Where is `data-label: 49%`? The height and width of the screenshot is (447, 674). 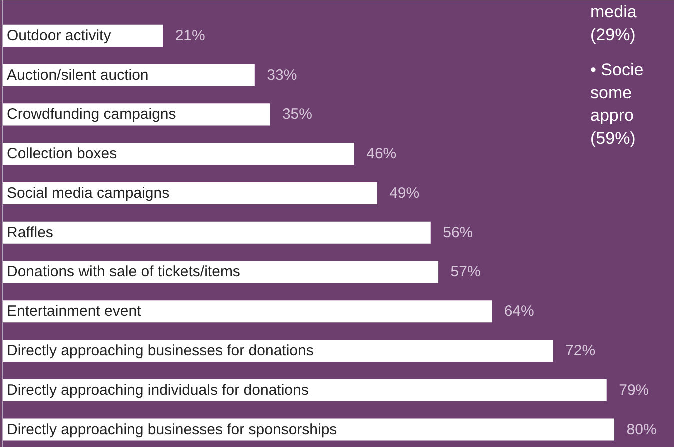 data-label: 49% is located at coordinates (405, 193).